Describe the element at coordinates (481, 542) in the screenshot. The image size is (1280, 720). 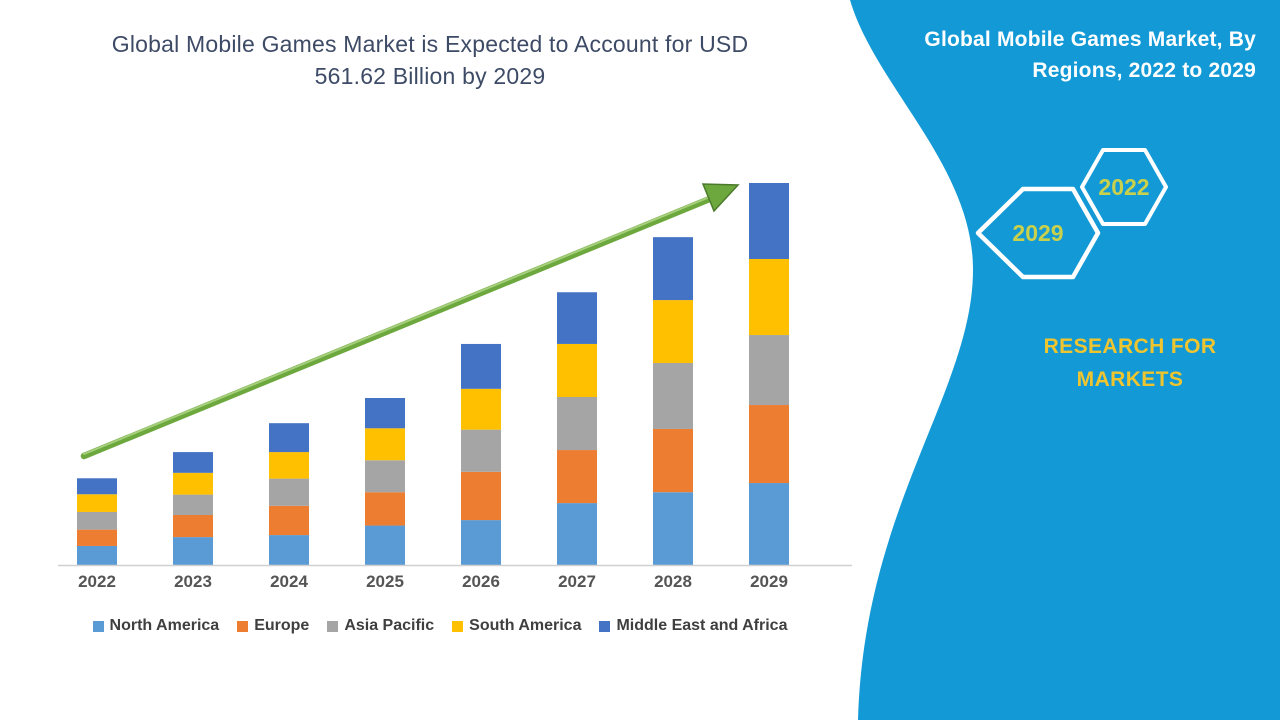
I see `bar-segment-north-america-2026` at that location.